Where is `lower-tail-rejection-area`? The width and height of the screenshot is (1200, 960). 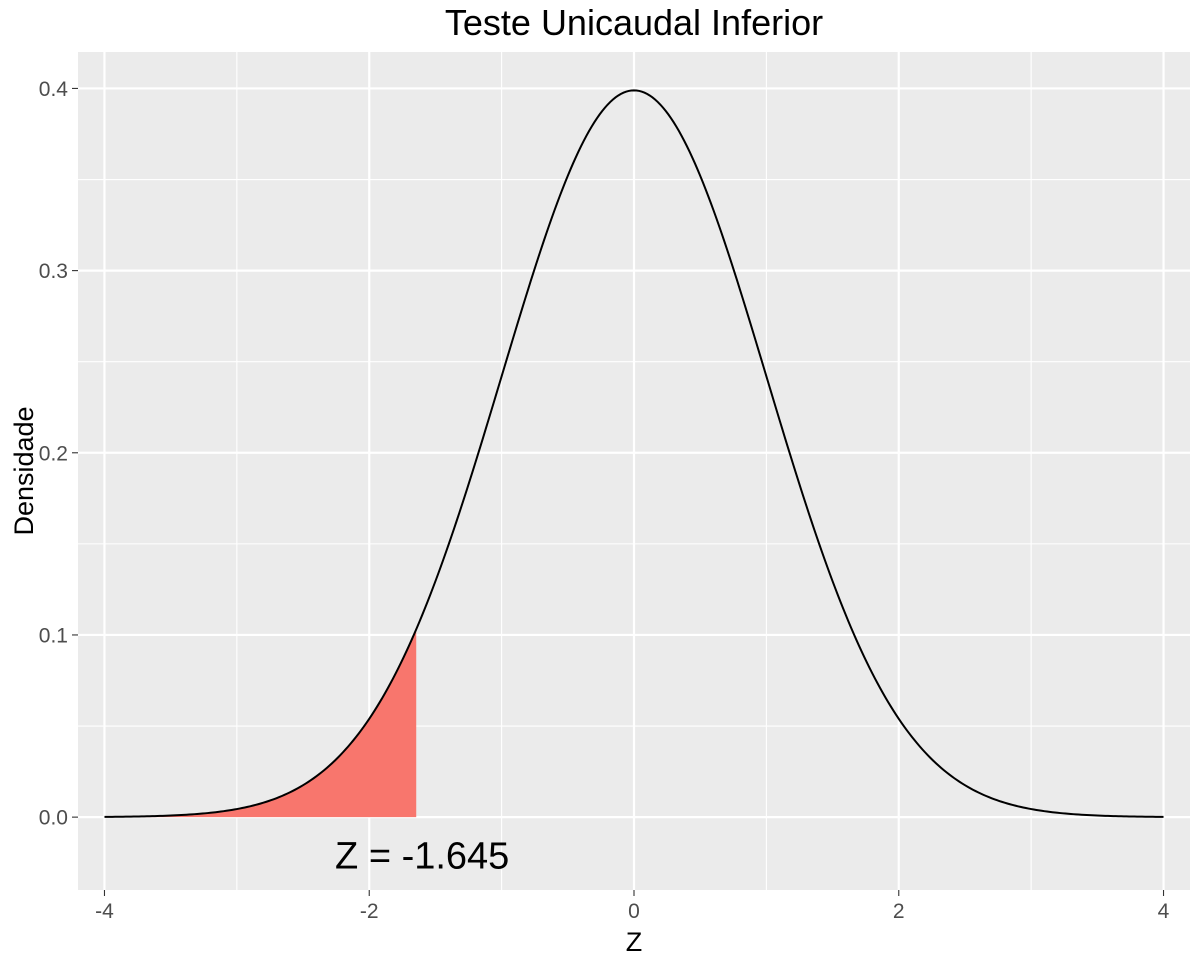
lower-tail-rejection-area is located at coordinates (260, 723).